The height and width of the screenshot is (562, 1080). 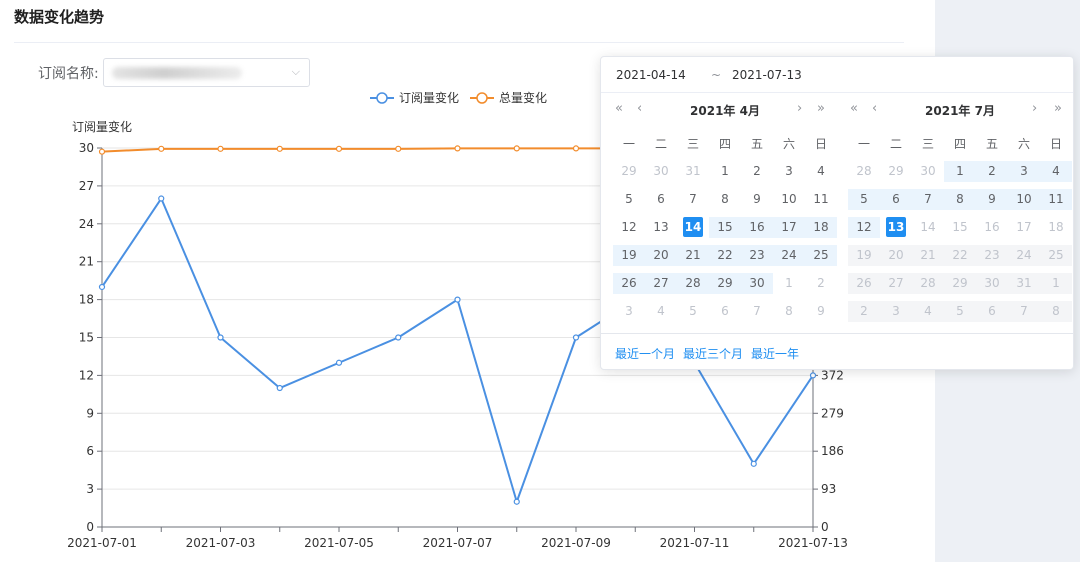 What do you see at coordinates (928, 227) in the screenshot?
I see `calendar-day: 14` at bounding box center [928, 227].